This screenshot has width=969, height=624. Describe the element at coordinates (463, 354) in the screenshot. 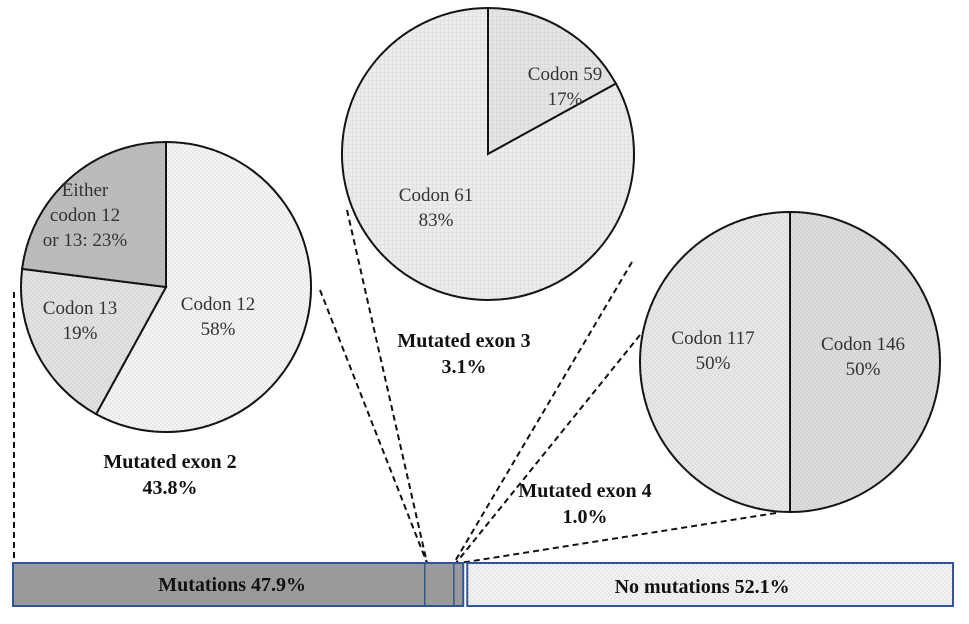

I see `pie-title: Mutated exon 3 3.1%` at that location.